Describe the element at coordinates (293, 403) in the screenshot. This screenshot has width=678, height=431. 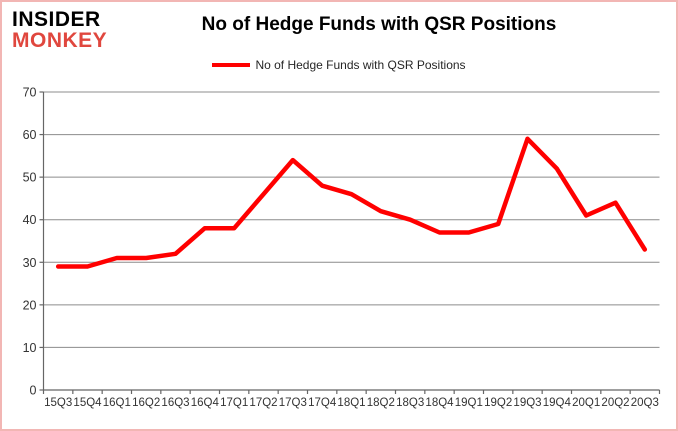
I see `x-axis-tick-label: 17Q3` at that location.